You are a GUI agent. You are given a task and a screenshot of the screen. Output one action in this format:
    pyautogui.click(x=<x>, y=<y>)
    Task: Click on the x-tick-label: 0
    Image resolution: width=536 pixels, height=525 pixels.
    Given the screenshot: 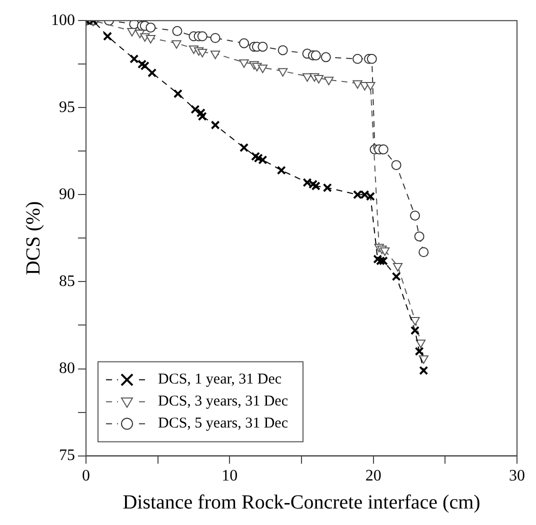 What is the action you would take?
    pyautogui.click(x=86, y=476)
    